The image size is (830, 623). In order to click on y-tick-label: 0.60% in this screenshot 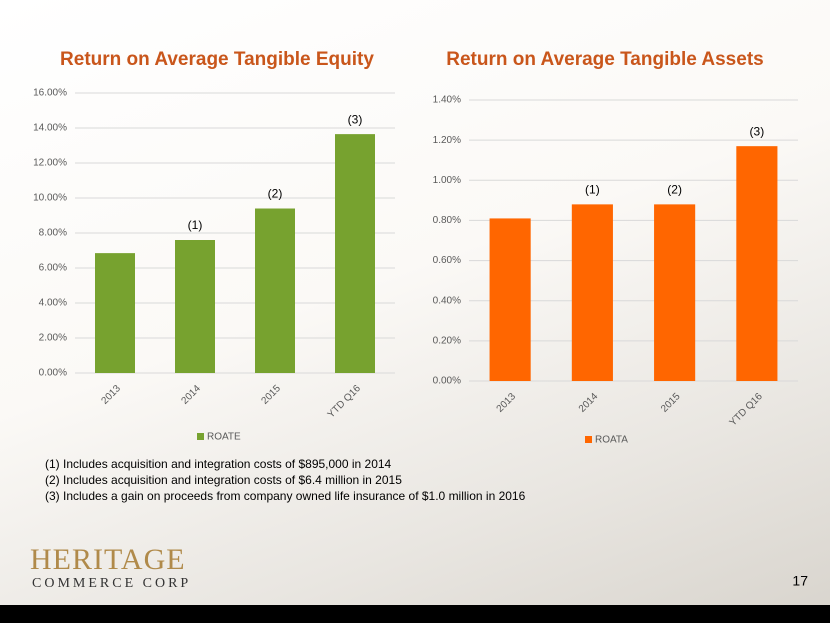, I will do `click(447, 260)`.